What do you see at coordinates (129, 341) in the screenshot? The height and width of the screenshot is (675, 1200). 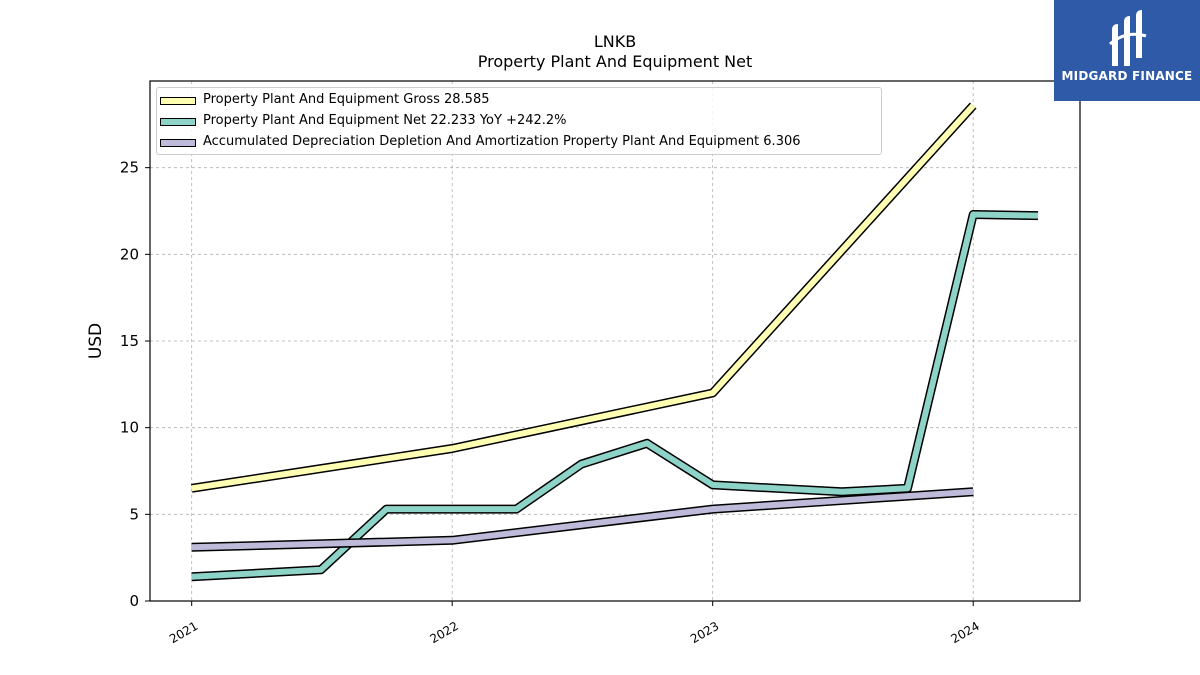 I see `y-tick-label: 15` at bounding box center [129, 341].